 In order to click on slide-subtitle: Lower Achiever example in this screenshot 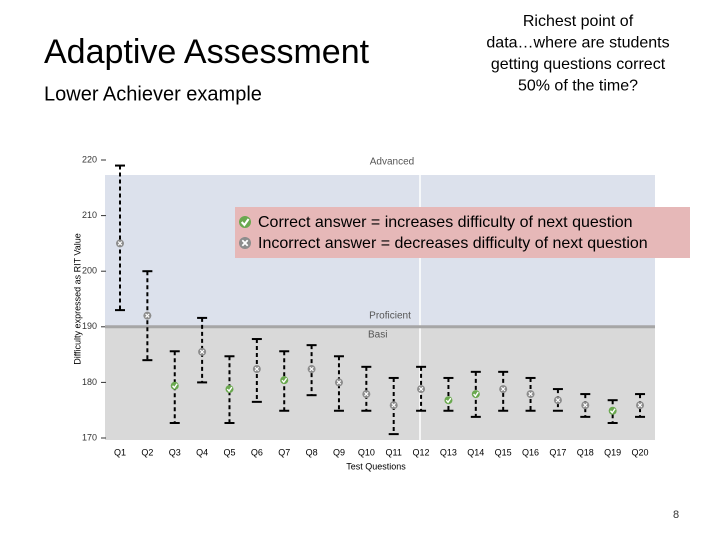, I will do `click(153, 94)`.